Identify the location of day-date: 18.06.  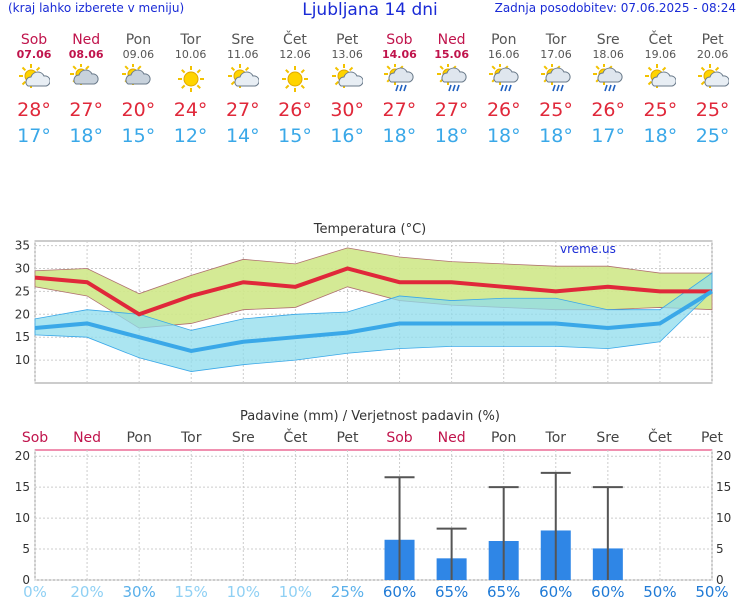
(608, 54).